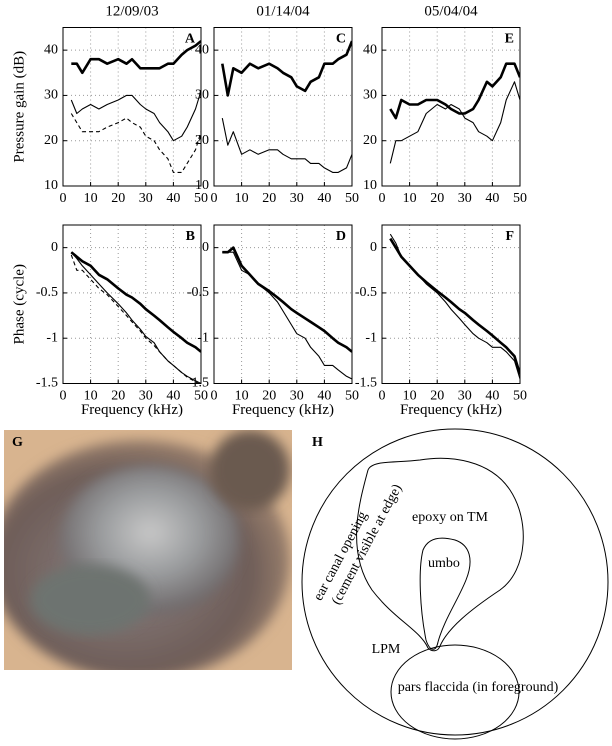  Describe the element at coordinates (190, 236) in the screenshot. I see `panel-label: B` at that location.